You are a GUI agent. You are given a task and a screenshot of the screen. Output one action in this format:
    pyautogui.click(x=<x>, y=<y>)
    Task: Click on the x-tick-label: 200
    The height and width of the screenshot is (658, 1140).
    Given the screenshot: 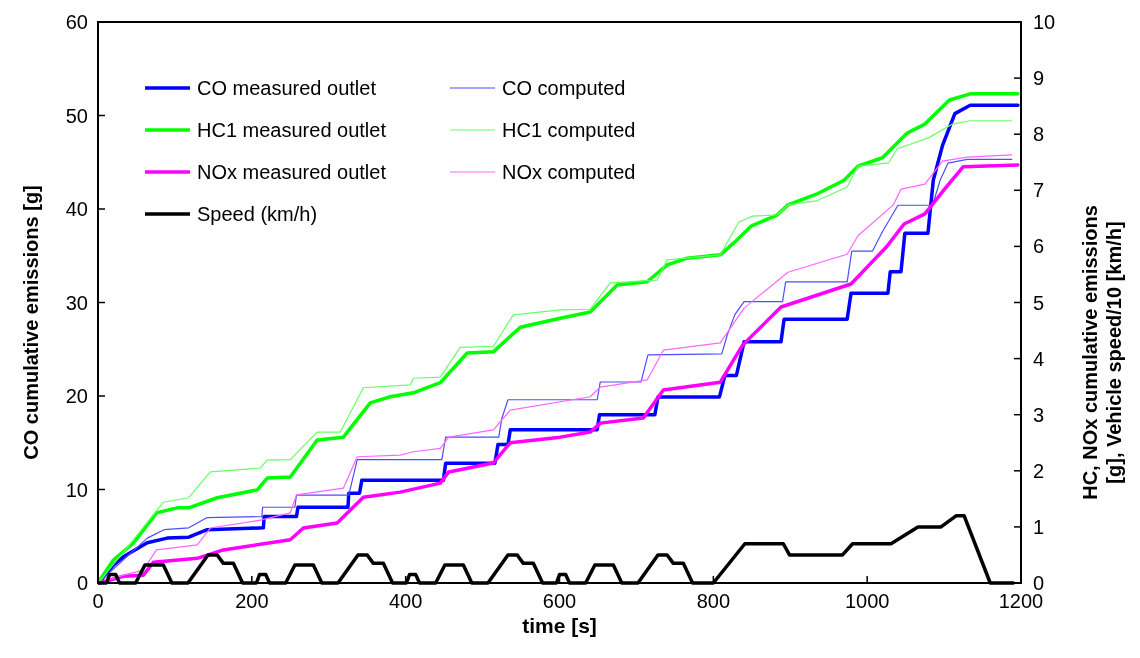 What is the action you would take?
    pyautogui.click(x=252, y=601)
    